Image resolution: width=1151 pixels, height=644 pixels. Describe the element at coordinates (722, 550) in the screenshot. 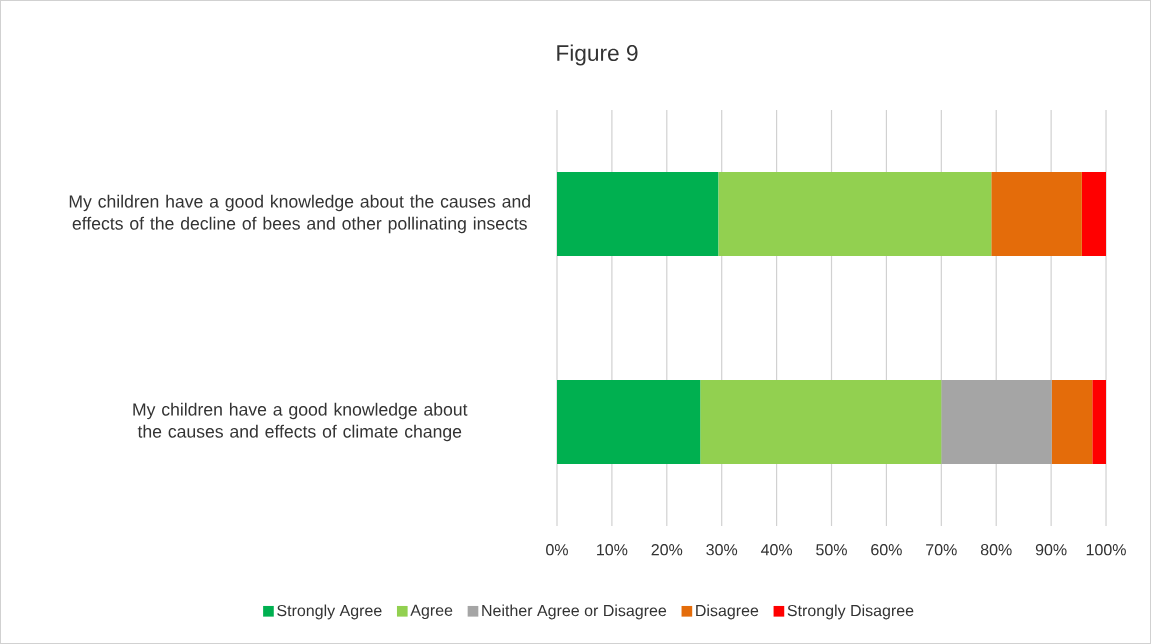

I see `x-tick-label: 30%` at that location.